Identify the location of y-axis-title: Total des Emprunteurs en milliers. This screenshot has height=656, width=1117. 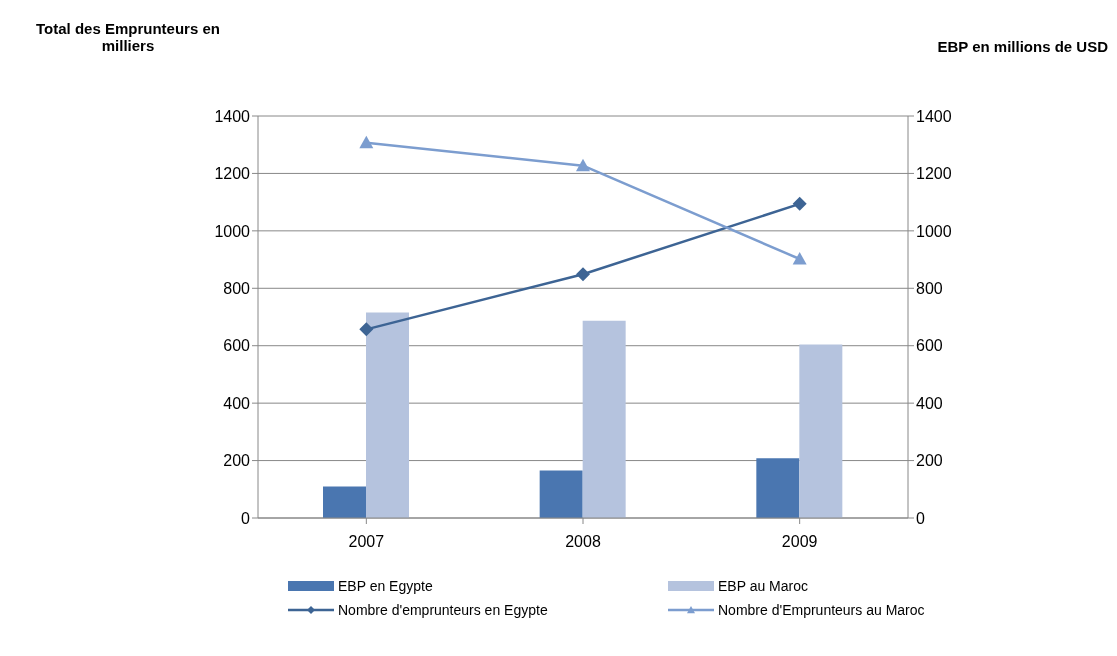
(128, 37).